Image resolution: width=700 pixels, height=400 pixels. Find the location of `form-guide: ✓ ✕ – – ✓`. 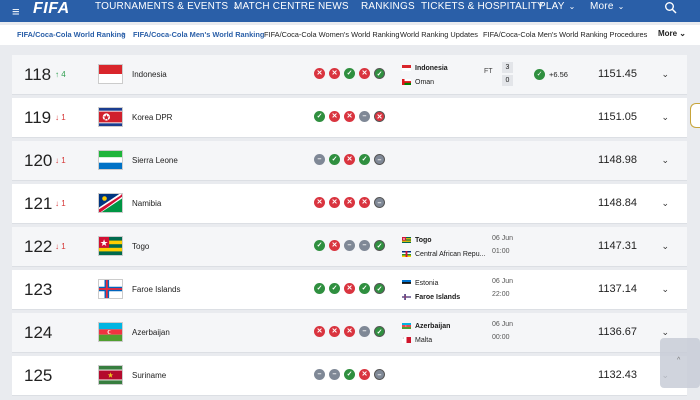

form-guide: ✓ ✕ – – ✓ is located at coordinates (349, 245).